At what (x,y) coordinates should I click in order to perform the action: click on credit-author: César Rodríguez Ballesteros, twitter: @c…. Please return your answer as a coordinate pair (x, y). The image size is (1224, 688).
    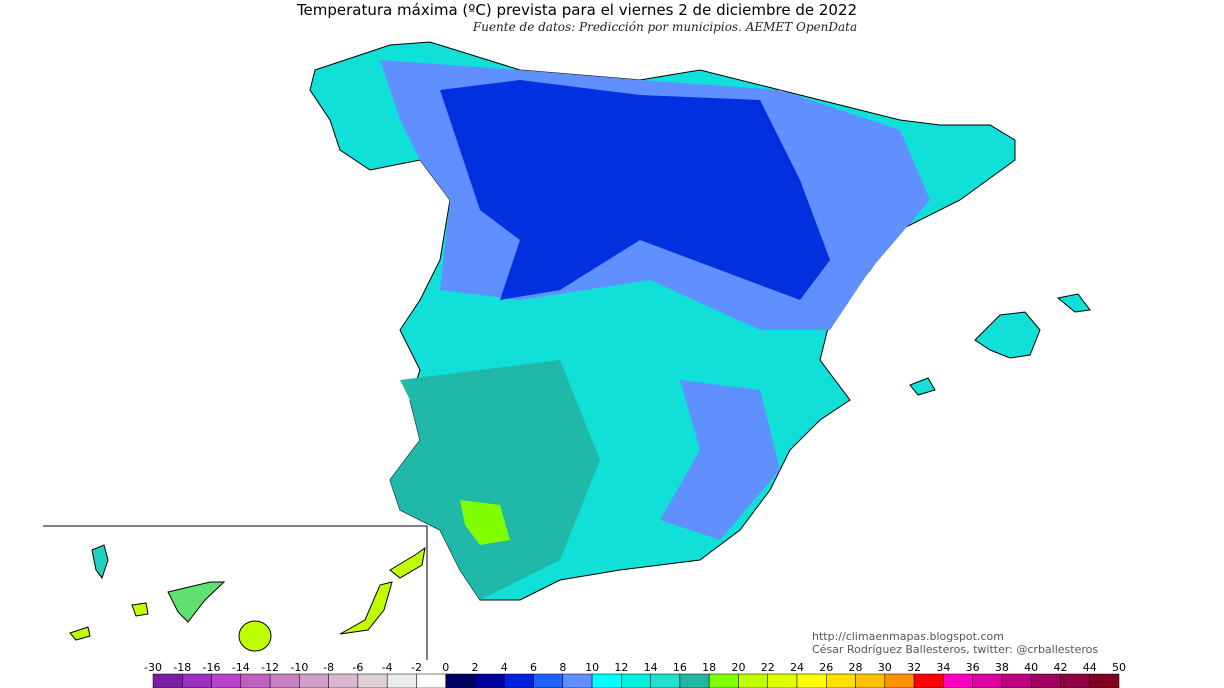
    Looking at the image, I should click on (955, 649).